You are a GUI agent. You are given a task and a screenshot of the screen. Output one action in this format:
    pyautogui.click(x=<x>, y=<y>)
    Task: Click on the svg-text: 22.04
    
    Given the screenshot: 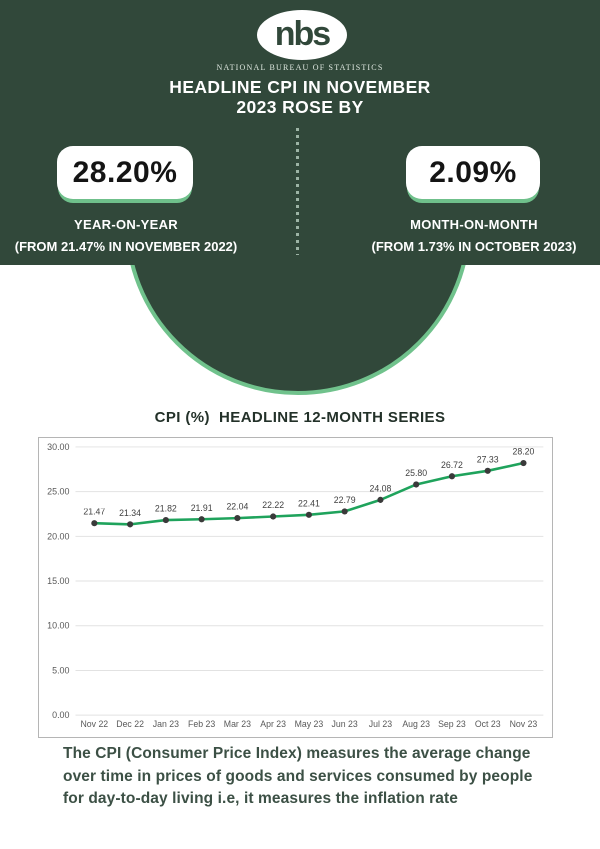 What is the action you would take?
    pyautogui.click(x=237, y=507)
    